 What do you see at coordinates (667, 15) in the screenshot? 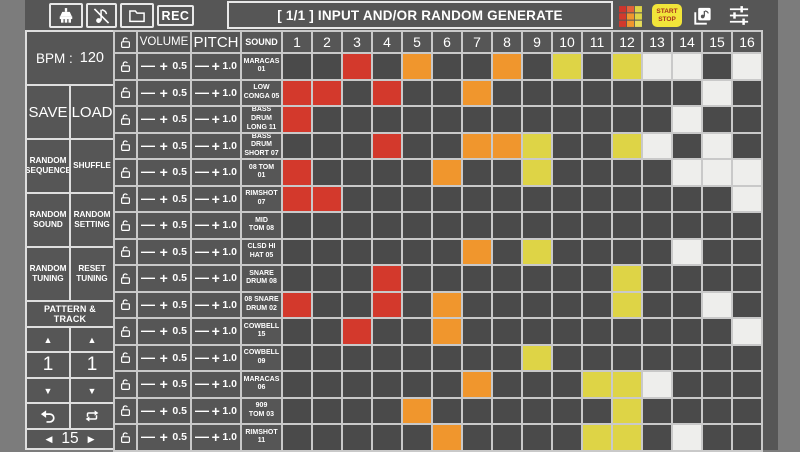
I see `start-stop-button: START STOP` at bounding box center [667, 15].